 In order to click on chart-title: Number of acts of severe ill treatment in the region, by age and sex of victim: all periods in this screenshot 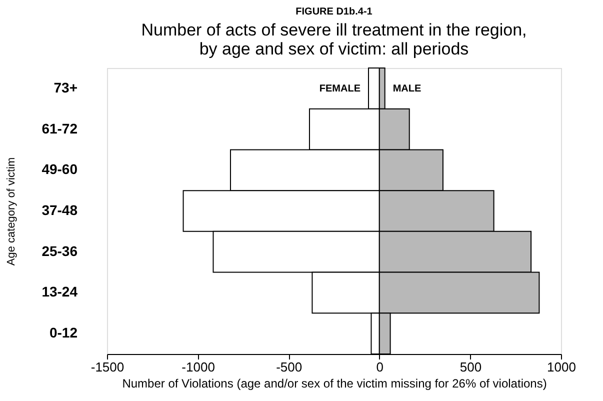, I will do `click(334, 39)`.